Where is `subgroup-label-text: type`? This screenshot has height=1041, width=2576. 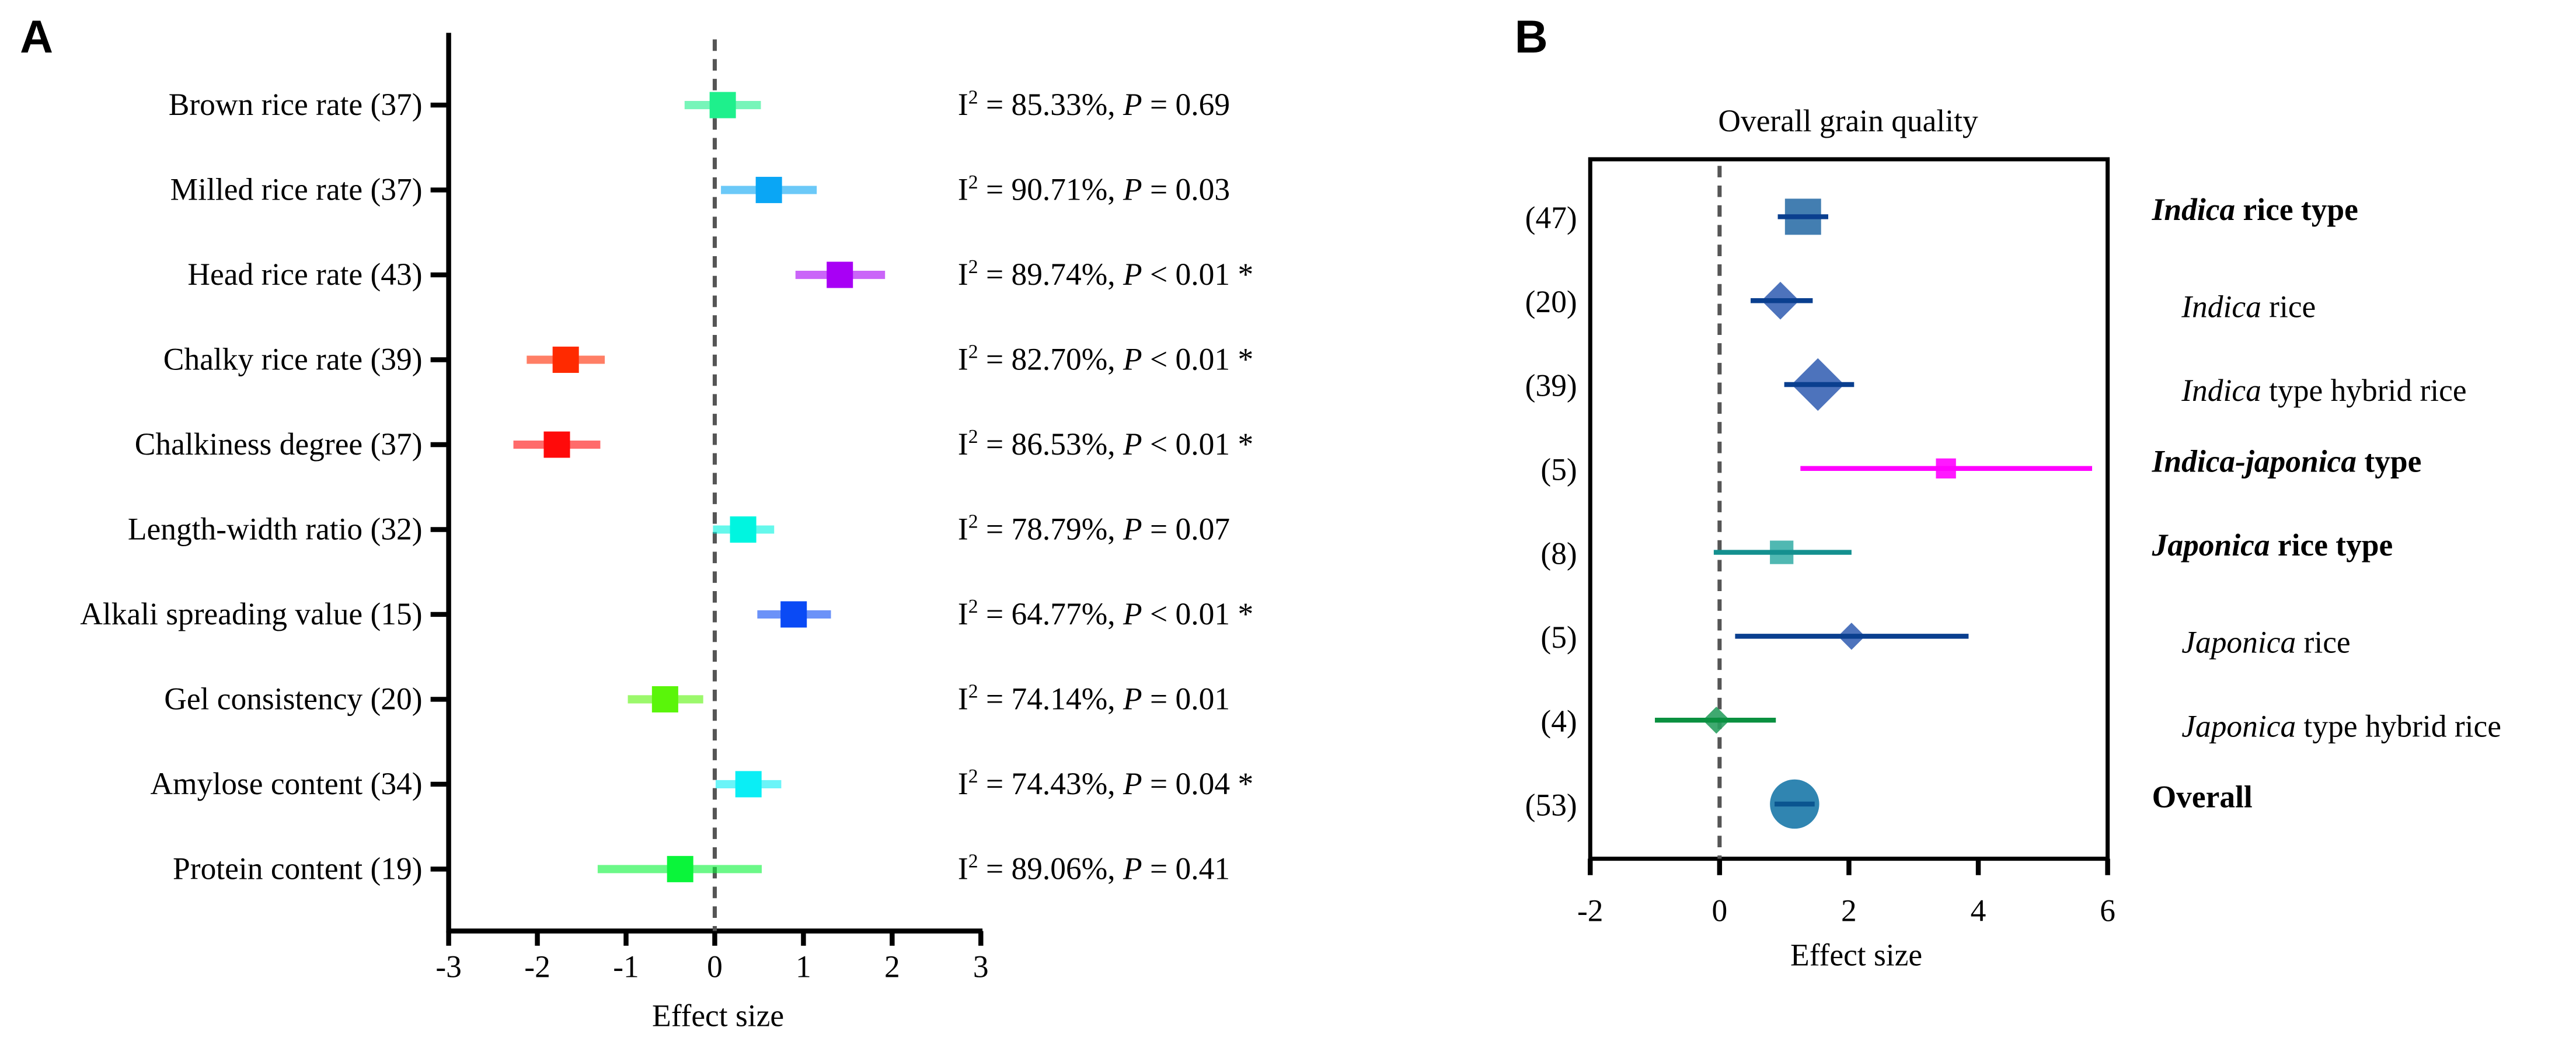
subgroup-label-text: type is located at coordinates (2389, 461).